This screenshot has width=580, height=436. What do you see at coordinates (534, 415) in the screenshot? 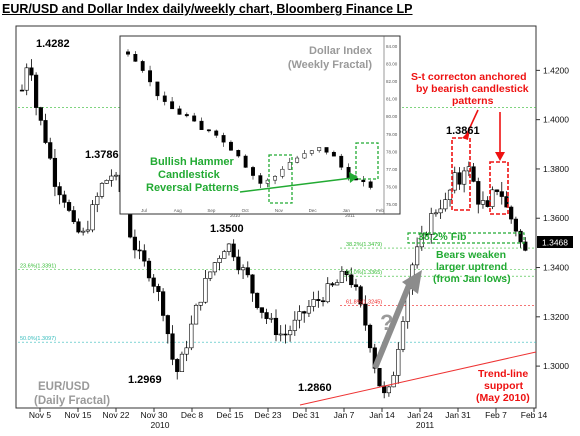
I see `date-tick-label: Feb 14` at bounding box center [534, 415].